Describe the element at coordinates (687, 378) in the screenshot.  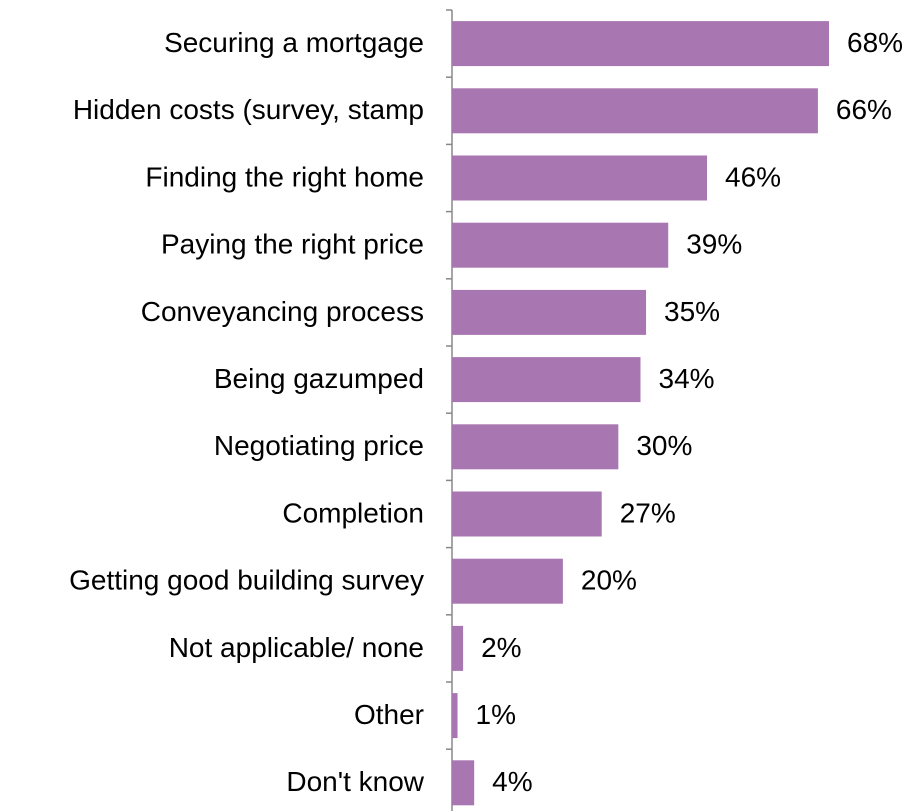
I see `value-label: 34%` at that location.